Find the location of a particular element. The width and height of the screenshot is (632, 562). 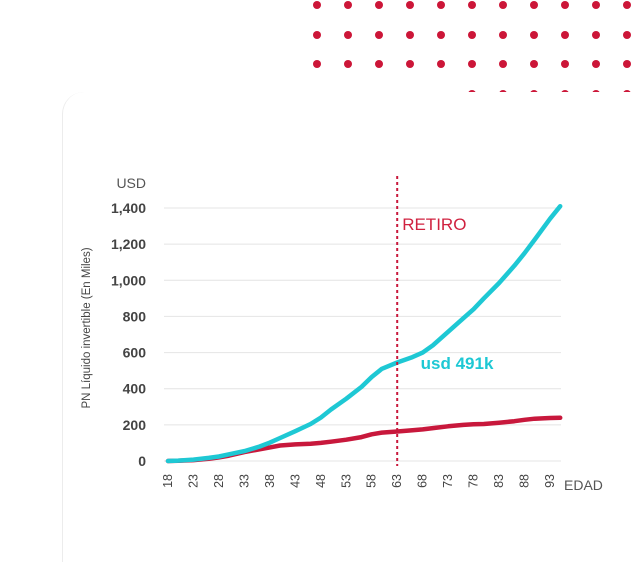

y-tick-label: 0 is located at coordinates (142, 461).